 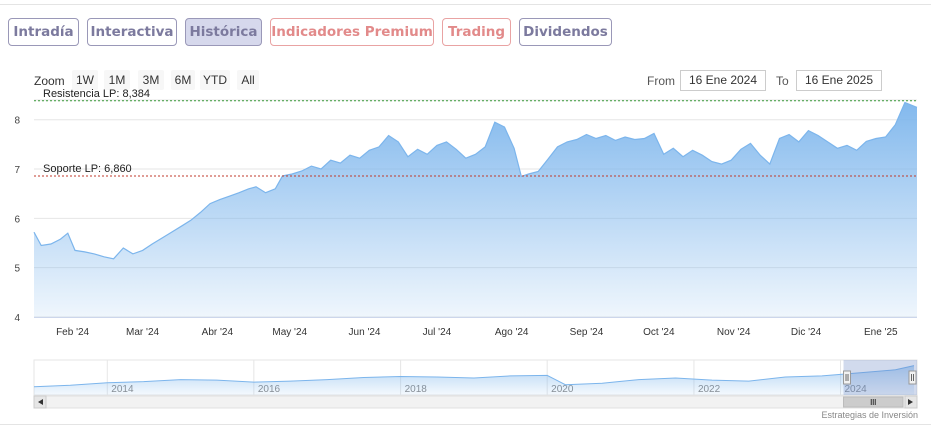 What do you see at coordinates (72, 332) in the screenshot?
I see `x-tick-label: Feb '24` at bounding box center [72, 332].